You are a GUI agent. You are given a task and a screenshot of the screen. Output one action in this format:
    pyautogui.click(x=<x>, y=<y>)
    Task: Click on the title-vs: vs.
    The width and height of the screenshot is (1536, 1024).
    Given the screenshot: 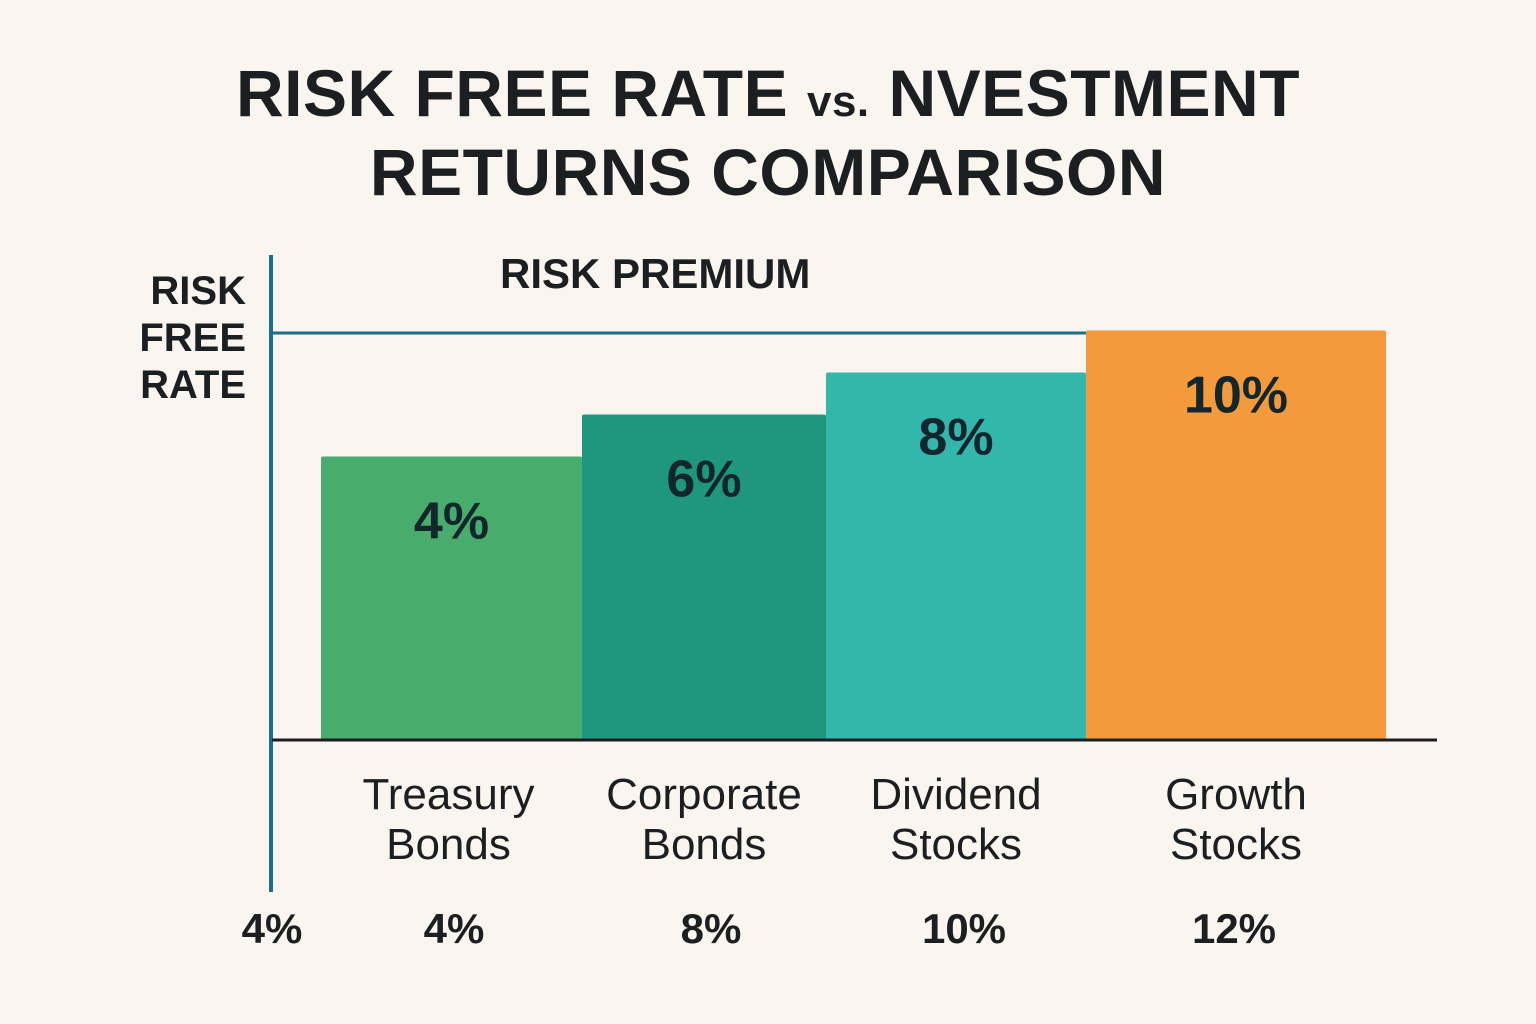 What is the action you would take?
    pyautogui.click(x=838, y=101)
    